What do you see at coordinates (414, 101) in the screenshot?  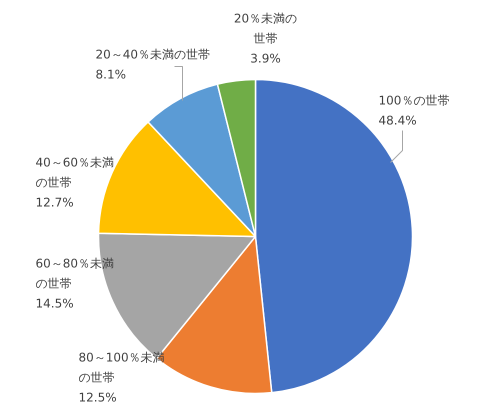 I see `slice-label: 100％の世帯` at bounding box center [414, 101].